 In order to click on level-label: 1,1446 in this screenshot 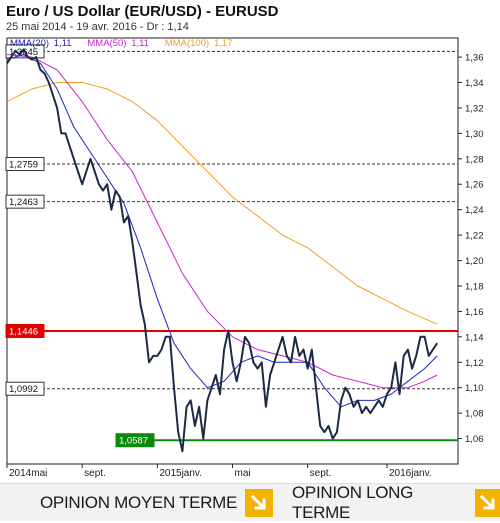, I will do `click(23, 331)`.